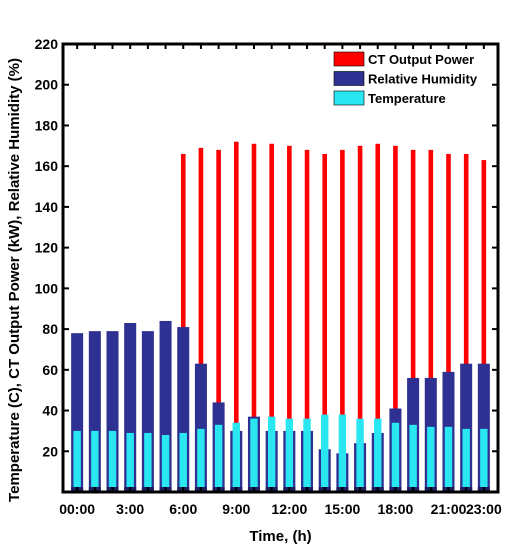 The image size is (523, 550). I want to click on x-tick-label-2: 6:00, so click(183, 509).